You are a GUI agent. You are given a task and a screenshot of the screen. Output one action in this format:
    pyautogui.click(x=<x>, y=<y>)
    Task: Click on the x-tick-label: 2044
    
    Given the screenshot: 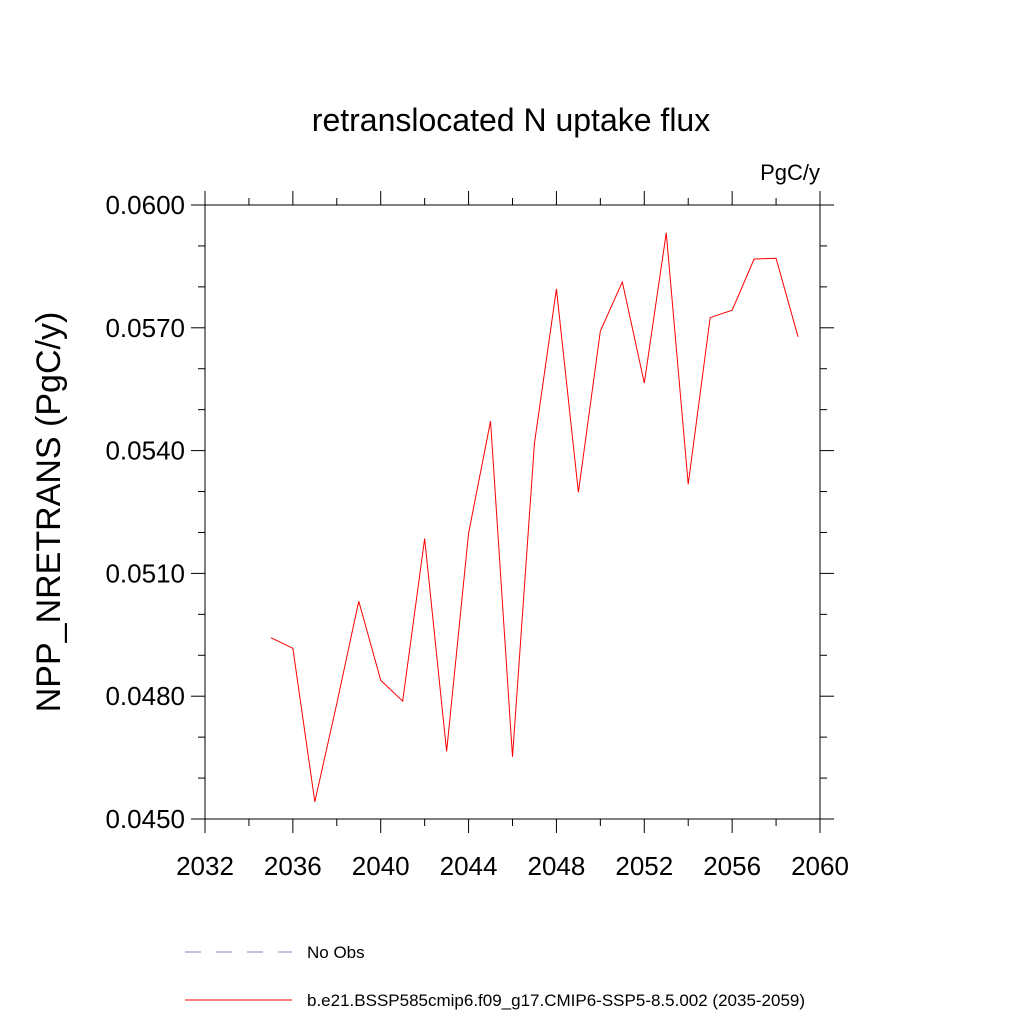 What is the action you would take?
    pyautogui.click(x=469, y=866)
    